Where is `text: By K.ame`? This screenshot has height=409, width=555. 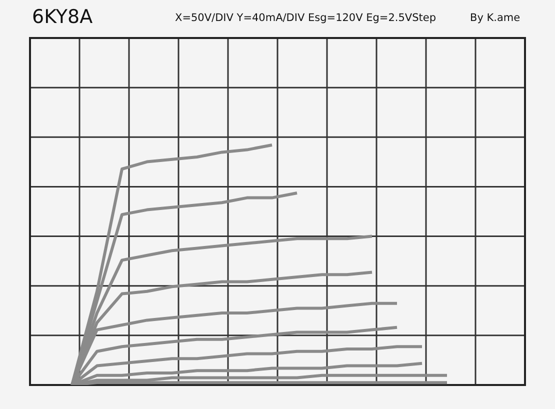
text: By K.ame is located at coordinates (495, 18).